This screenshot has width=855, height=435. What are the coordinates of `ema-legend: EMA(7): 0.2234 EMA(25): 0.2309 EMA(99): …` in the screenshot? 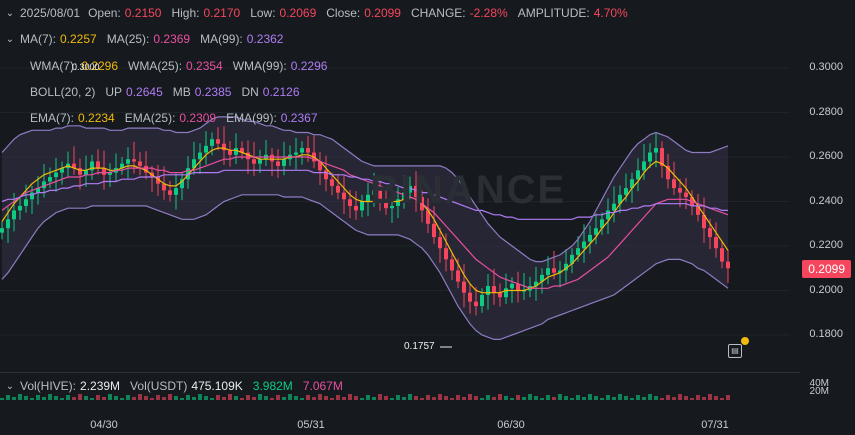 It's located at (179, 118).